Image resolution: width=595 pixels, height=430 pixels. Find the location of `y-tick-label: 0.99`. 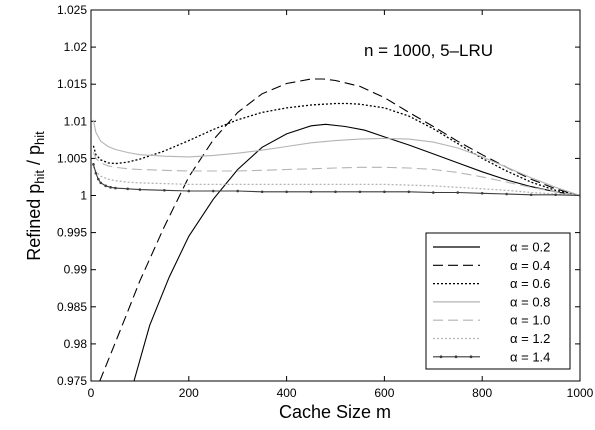

y-tick-label: 0.99 is located at coordinates (76, 270).